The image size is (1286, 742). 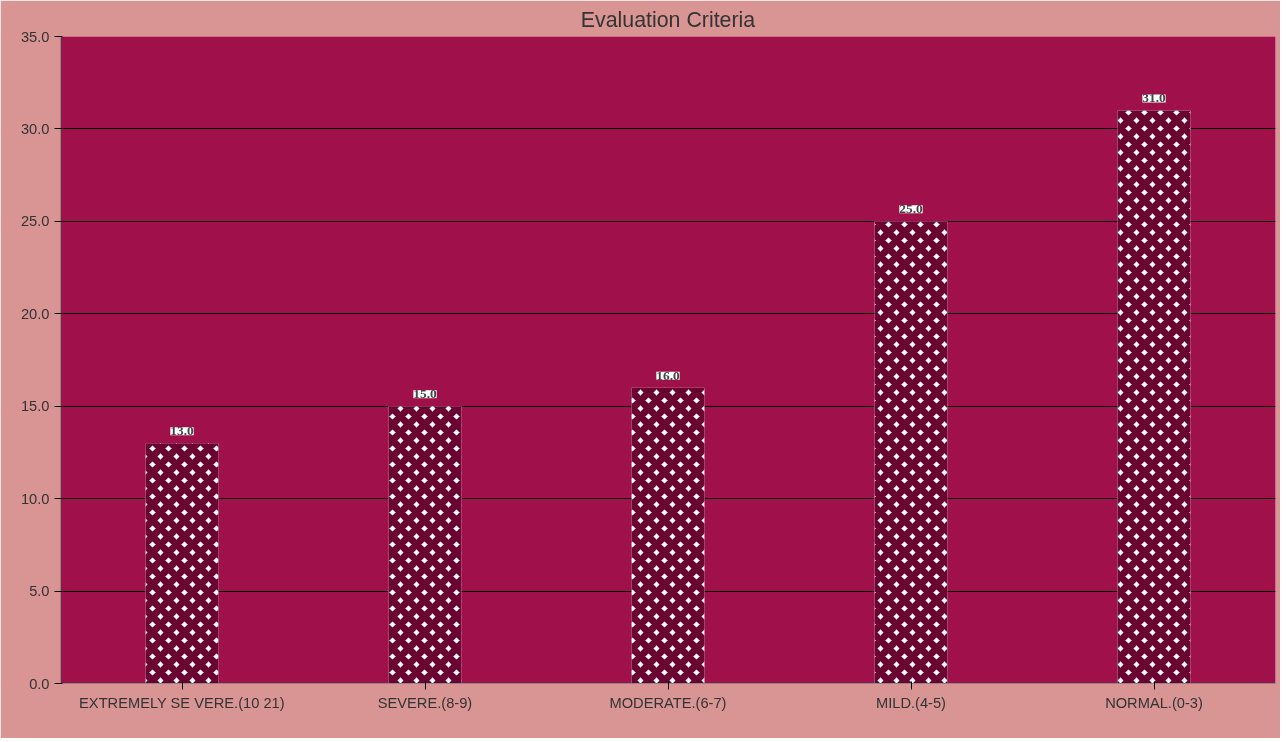 I want to click on chart-title: Evaluation Criteria, so click(x=668, y=19).